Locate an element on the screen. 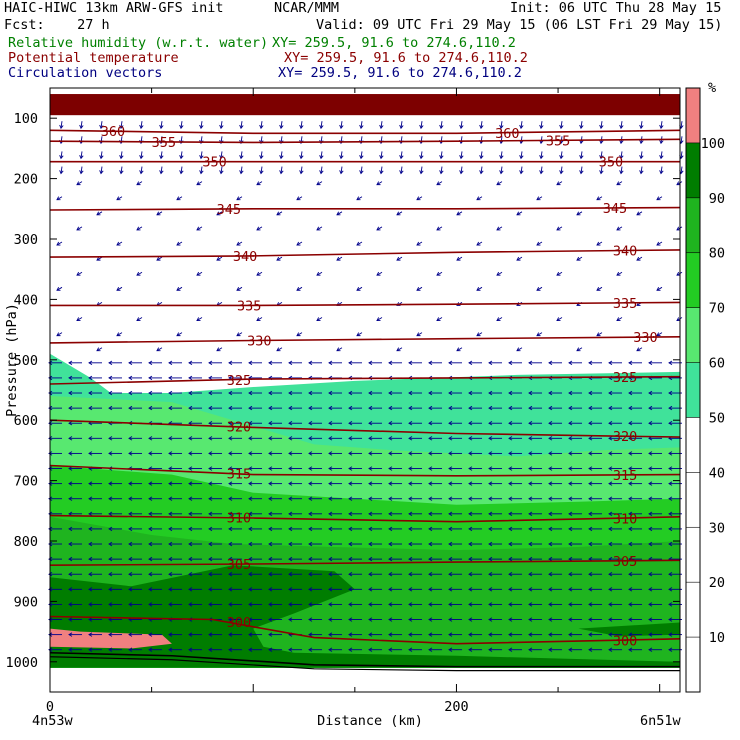 This screenshot has width=740, height=740. isentrope-label: 320 is located at coordinates (239, 428).